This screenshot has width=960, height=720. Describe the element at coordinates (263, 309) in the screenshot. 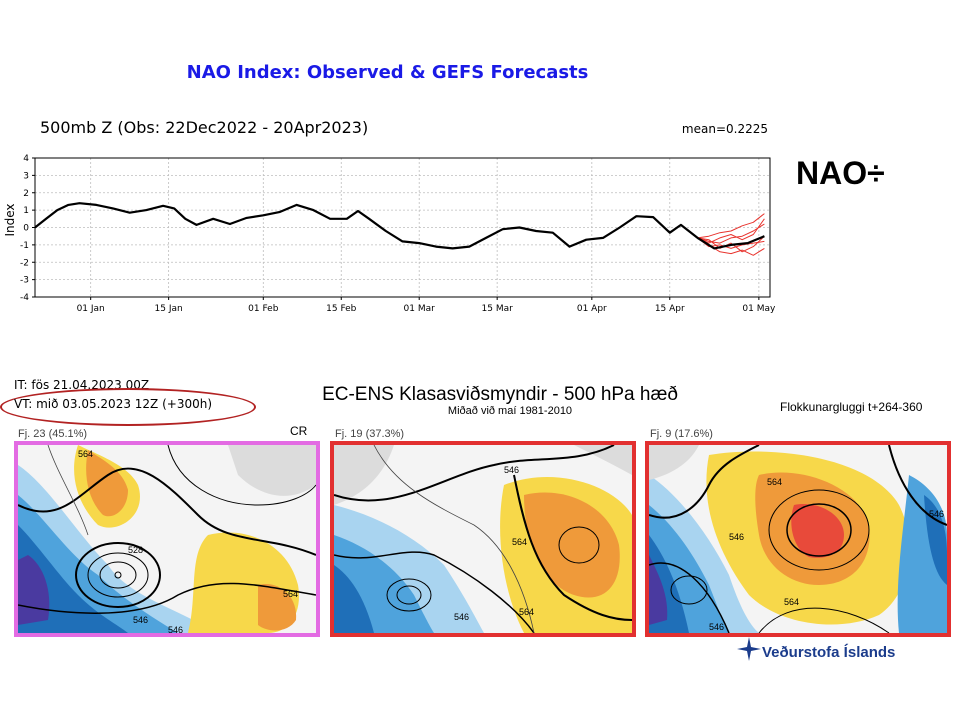

I see `x-tick-label: 01 Feb` at that location.